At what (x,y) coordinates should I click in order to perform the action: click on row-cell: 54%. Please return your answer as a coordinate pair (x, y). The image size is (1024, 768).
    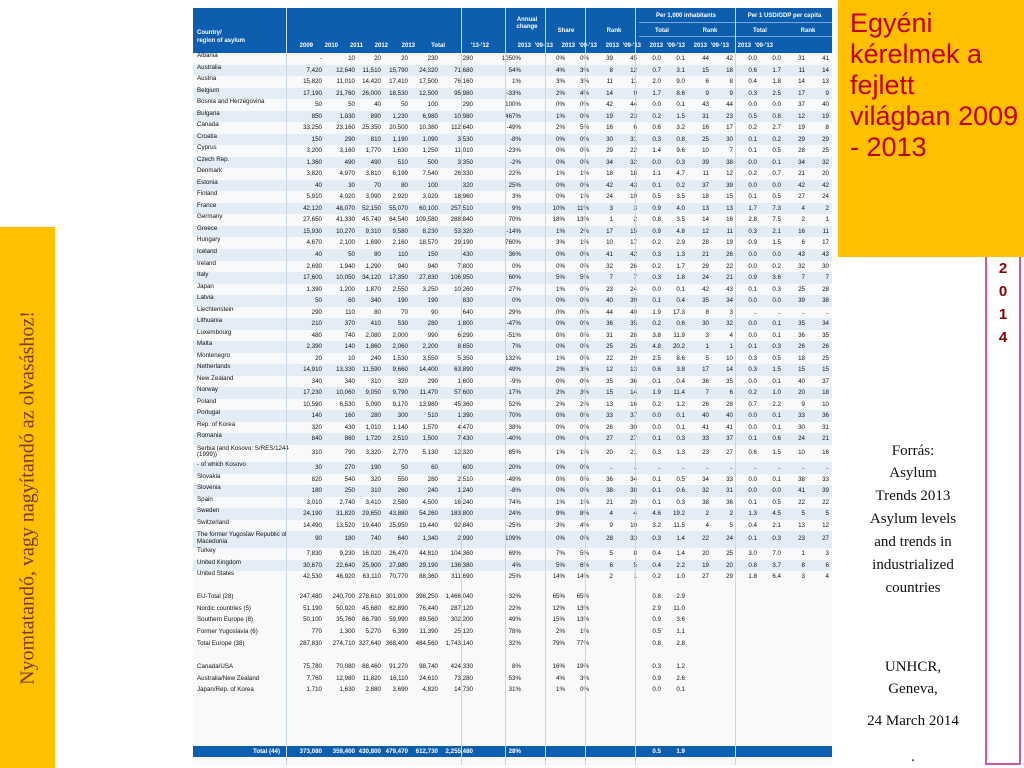
    Looking at the image, I should click on (514, 70).